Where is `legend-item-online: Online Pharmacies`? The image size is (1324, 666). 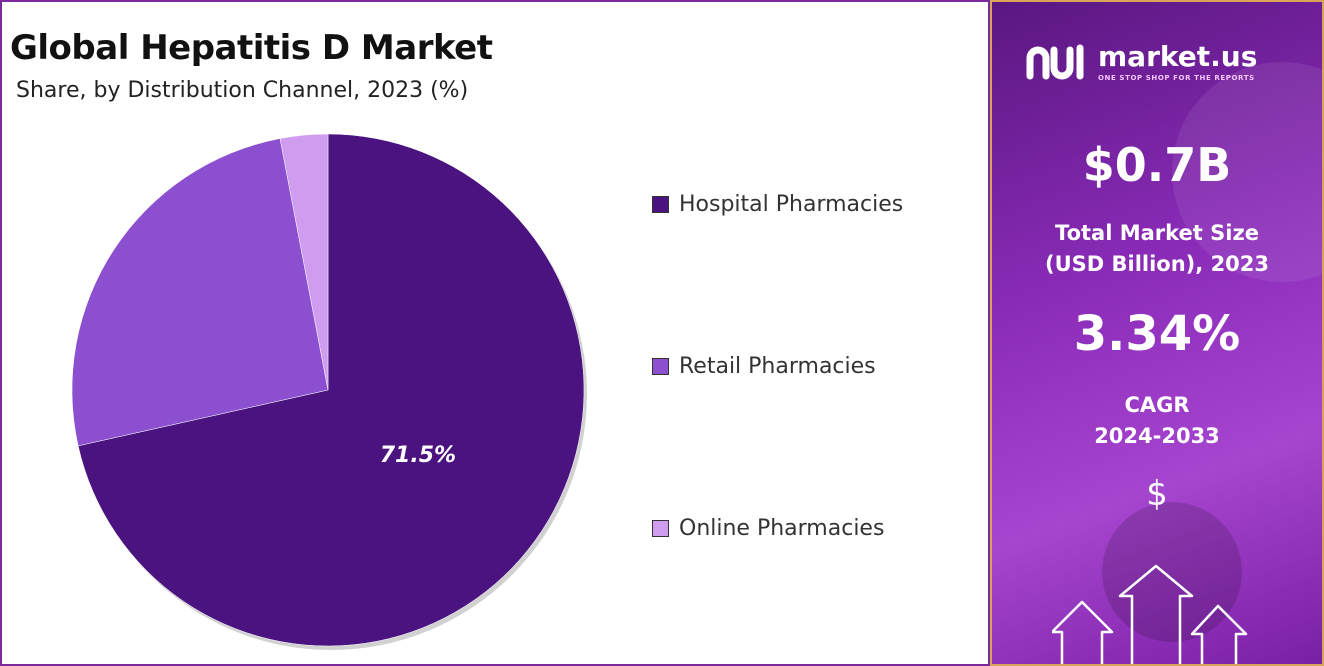
legend-item-online: Online Pharmacies is located at coordinates (768, 528).